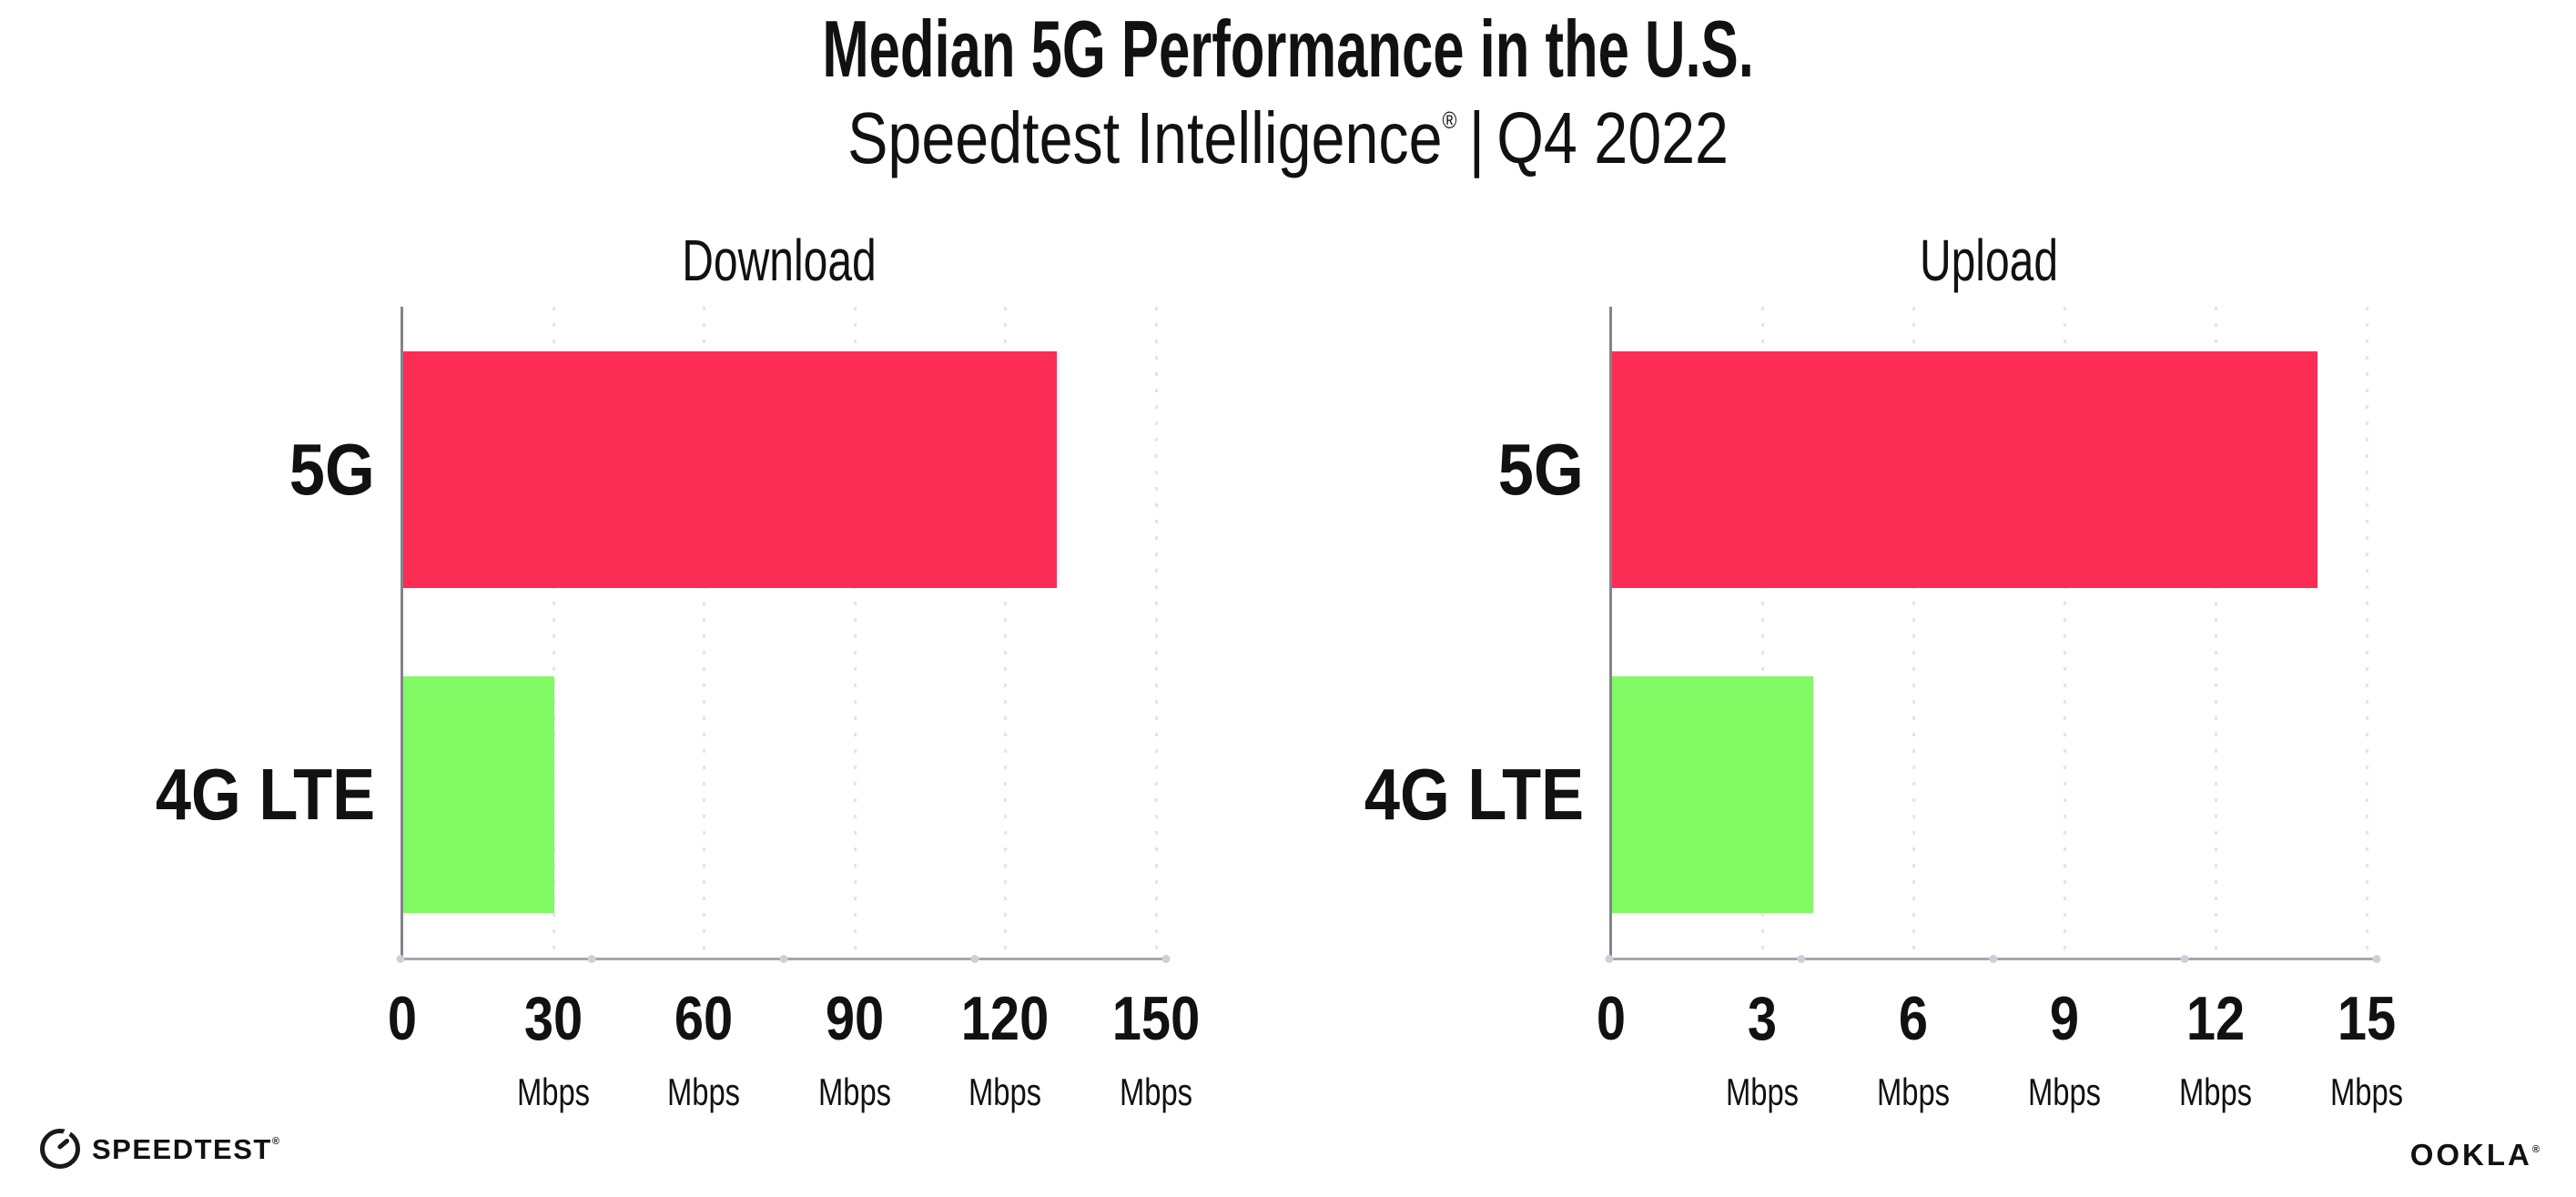 The image size is (2576, 1197). What do you see at coordinates (275, 1141) in the screenshot?
I see `speedtest-trademark-symbol: ®` at bounding box center [275, 1141].